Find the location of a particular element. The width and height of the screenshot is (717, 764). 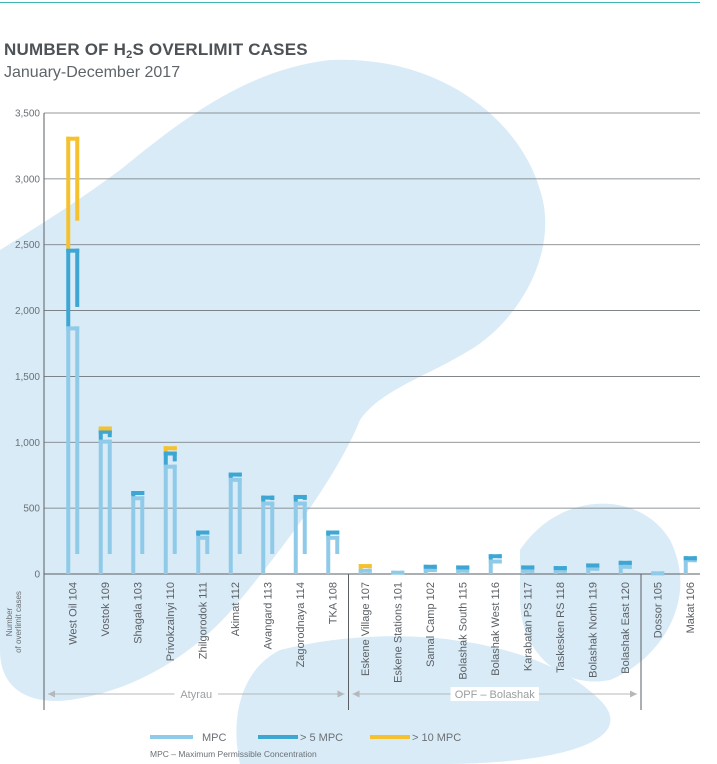

y-axis-label-line1: Number is located at coordinates (9, 621).